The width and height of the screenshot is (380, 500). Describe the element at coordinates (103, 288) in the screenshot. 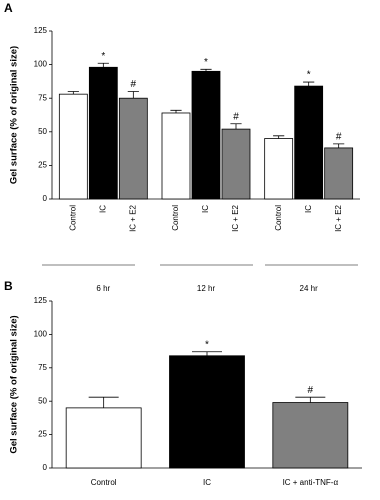

I see `group-label: 6 hr` at that location.